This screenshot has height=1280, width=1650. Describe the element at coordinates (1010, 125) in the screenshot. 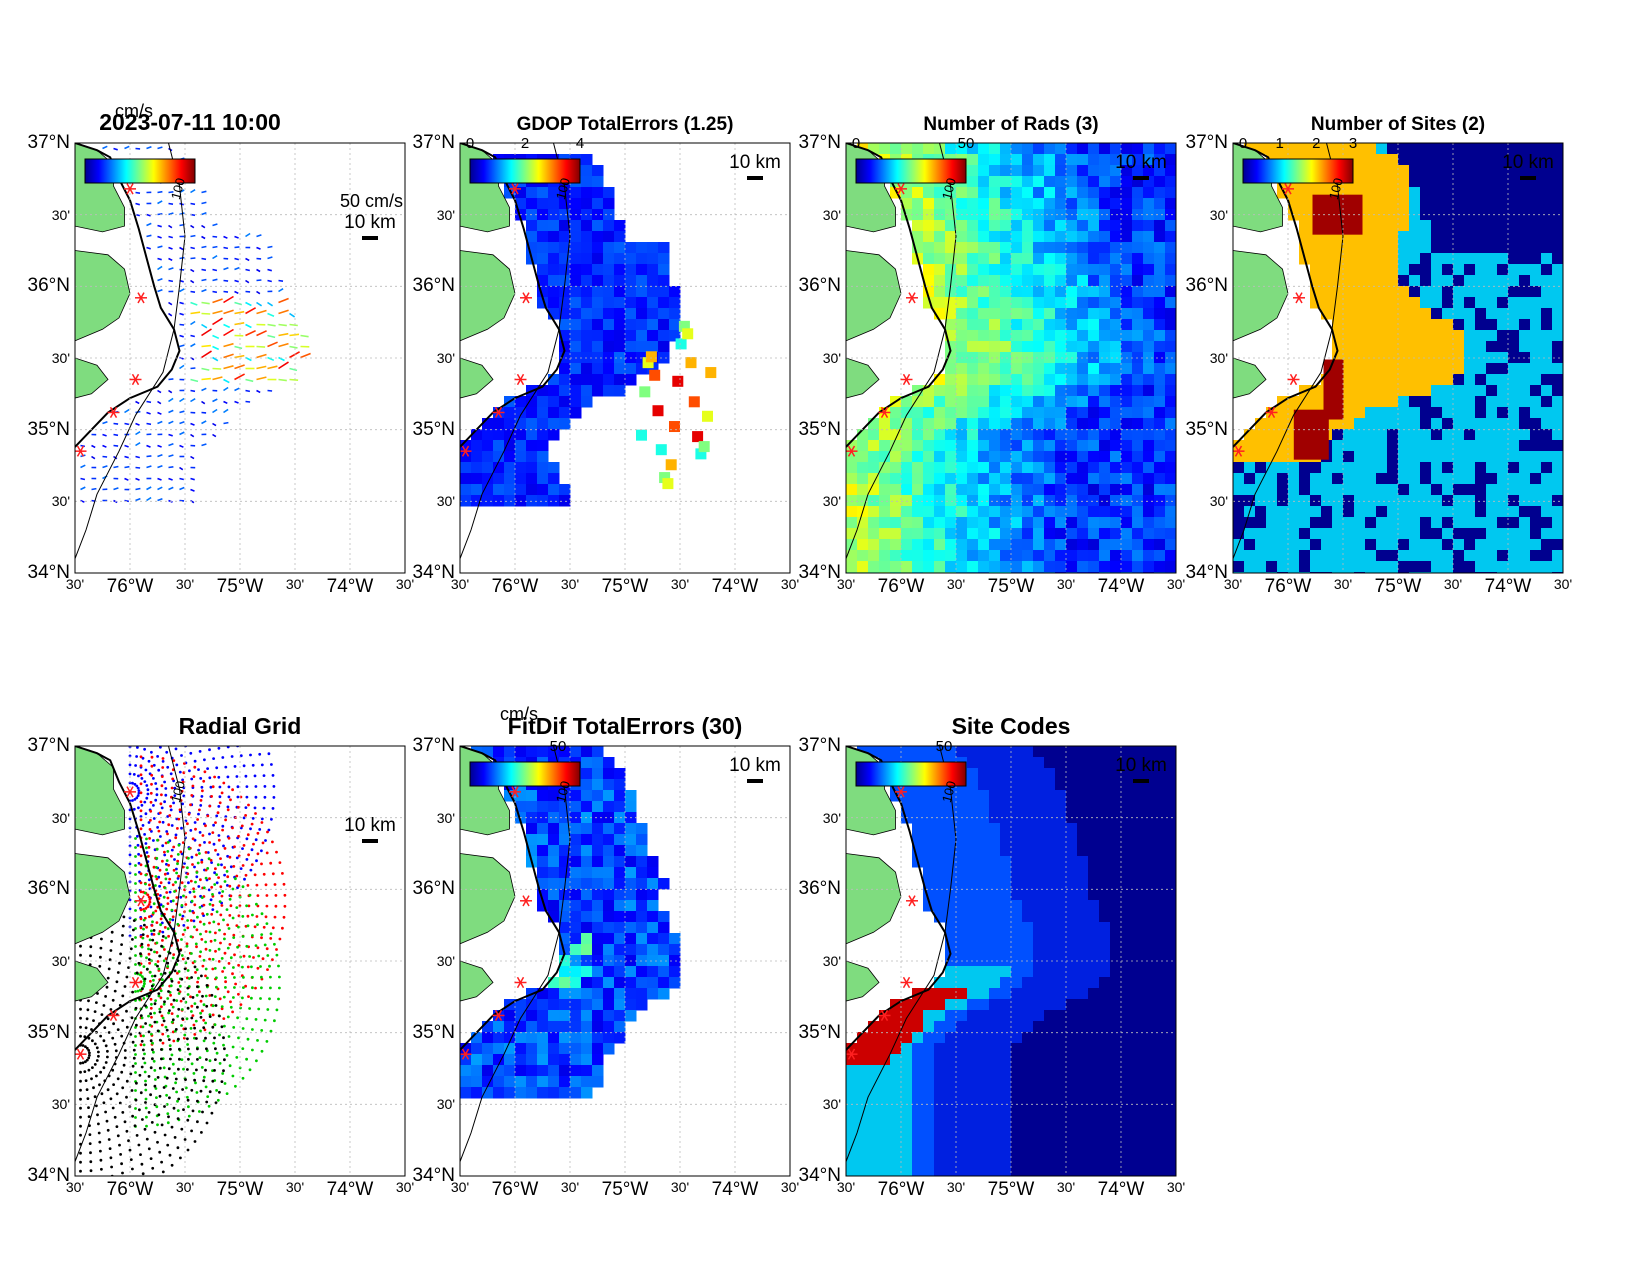

I see `panel-title: Number of Rads (3)` at that location.